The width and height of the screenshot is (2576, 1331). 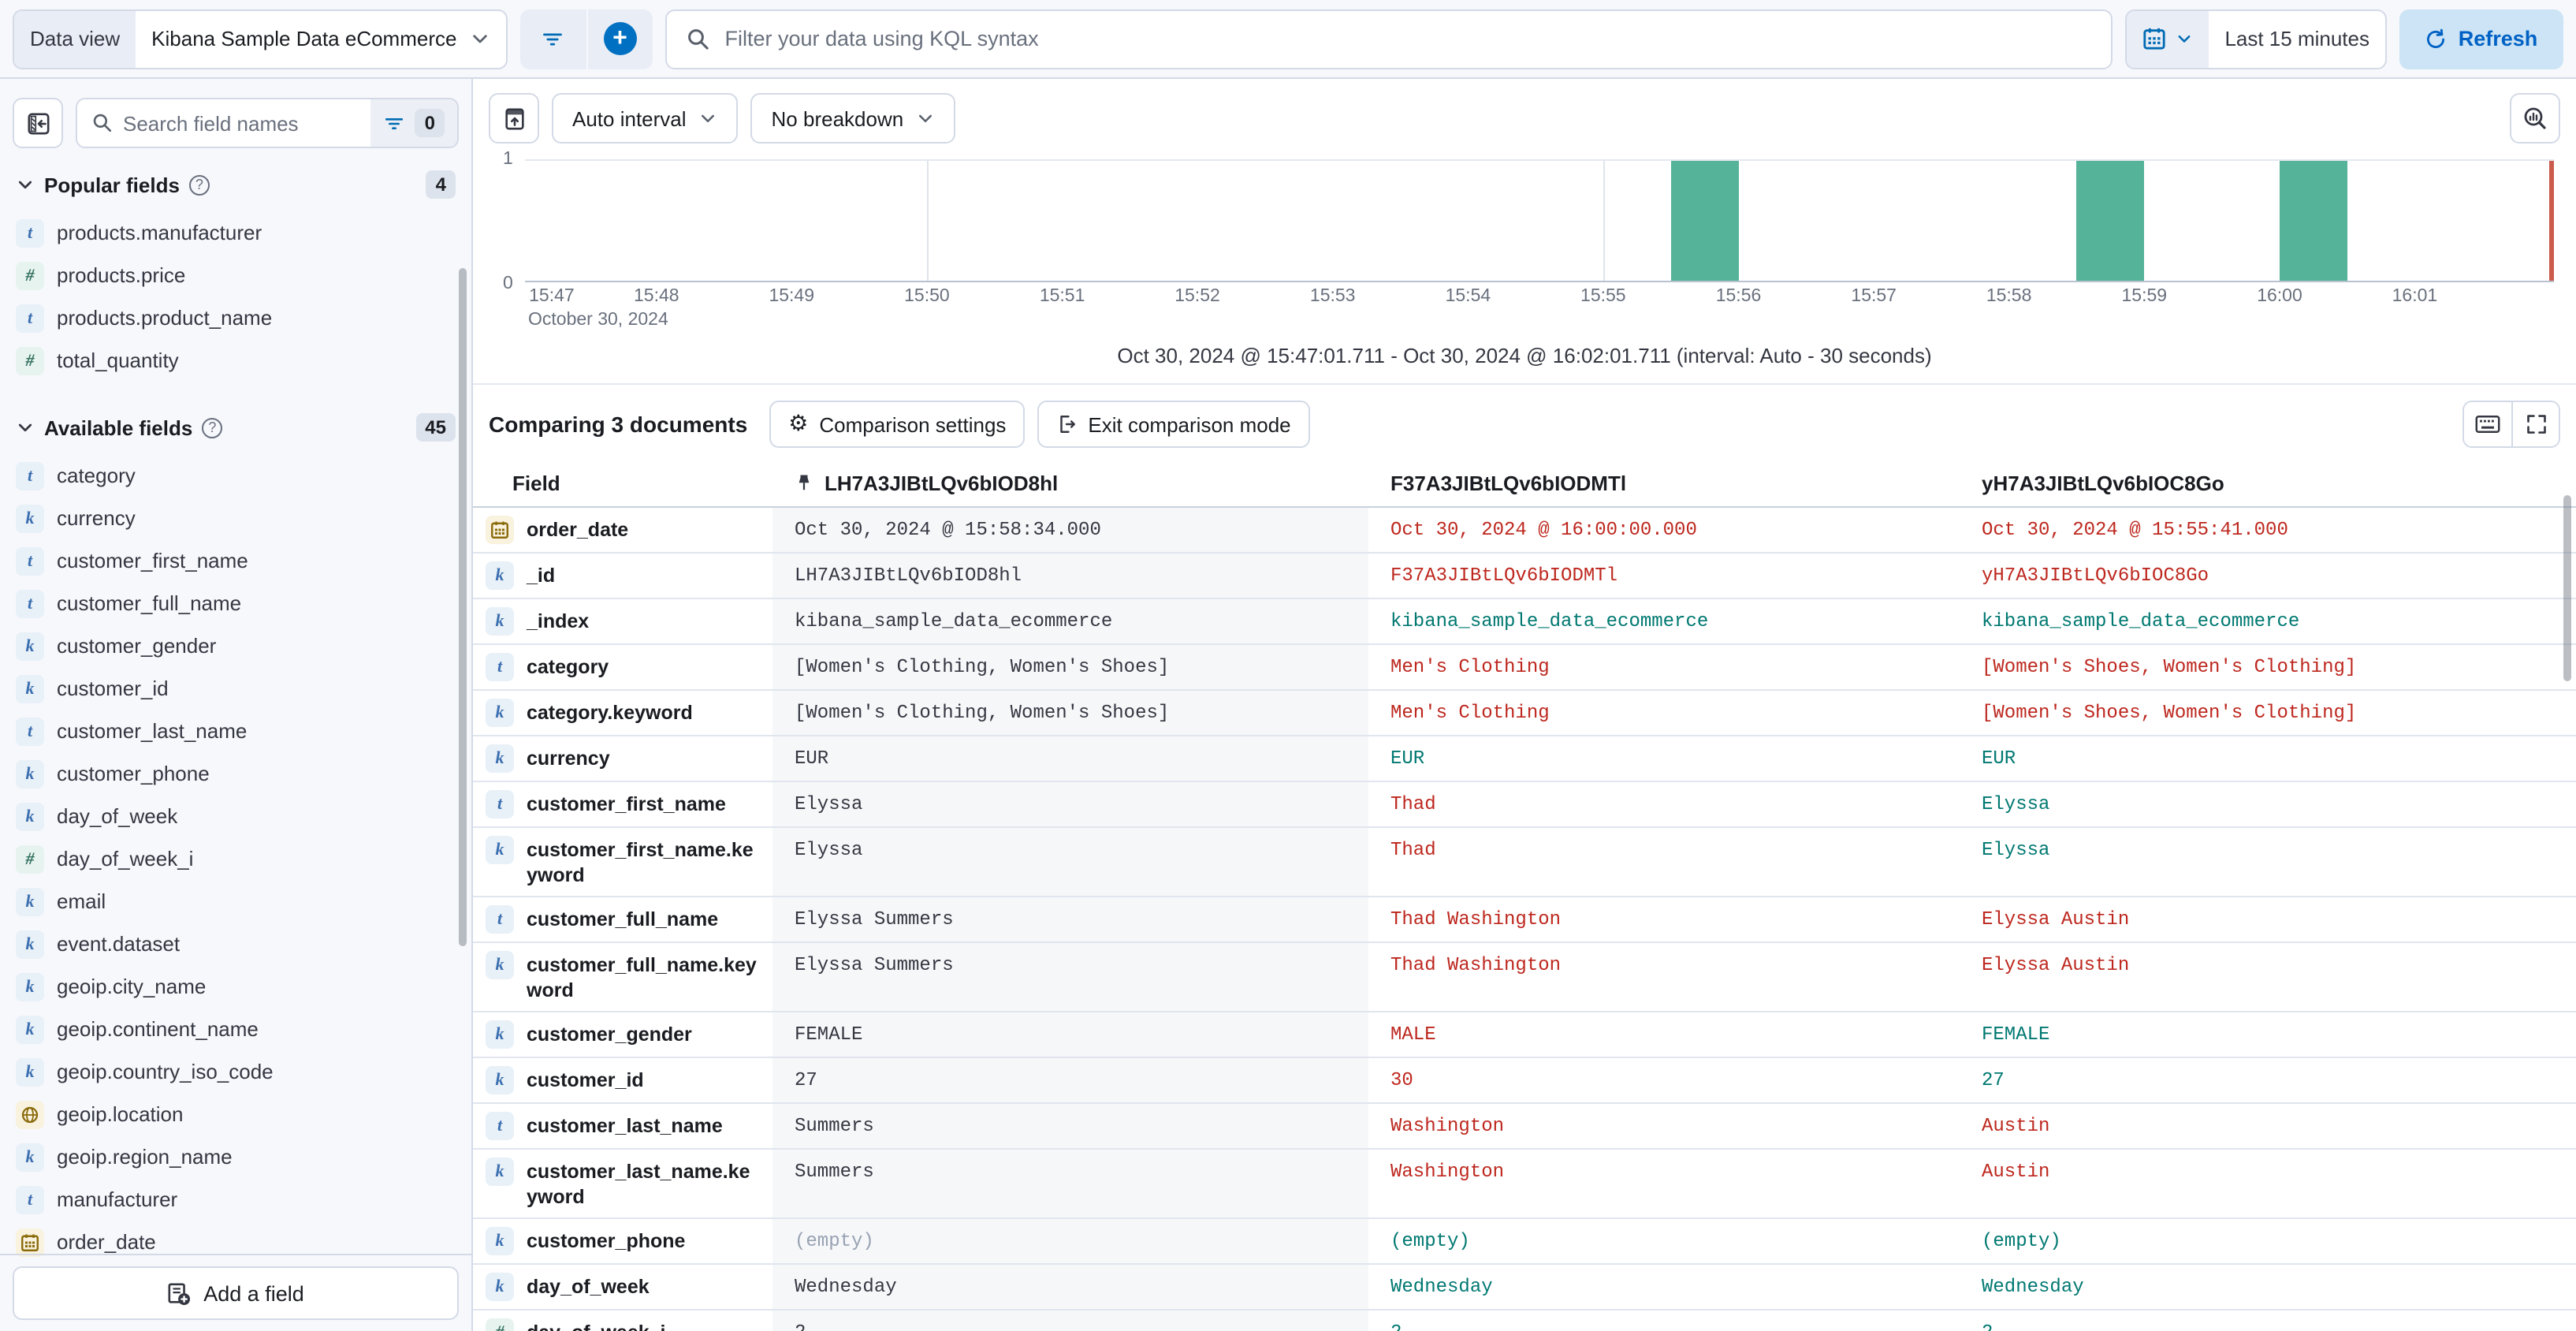 What do you see at coordinates (622, 530) in the screenshot?
I see `field-cell: order_date` at bounding box center [622, 530].